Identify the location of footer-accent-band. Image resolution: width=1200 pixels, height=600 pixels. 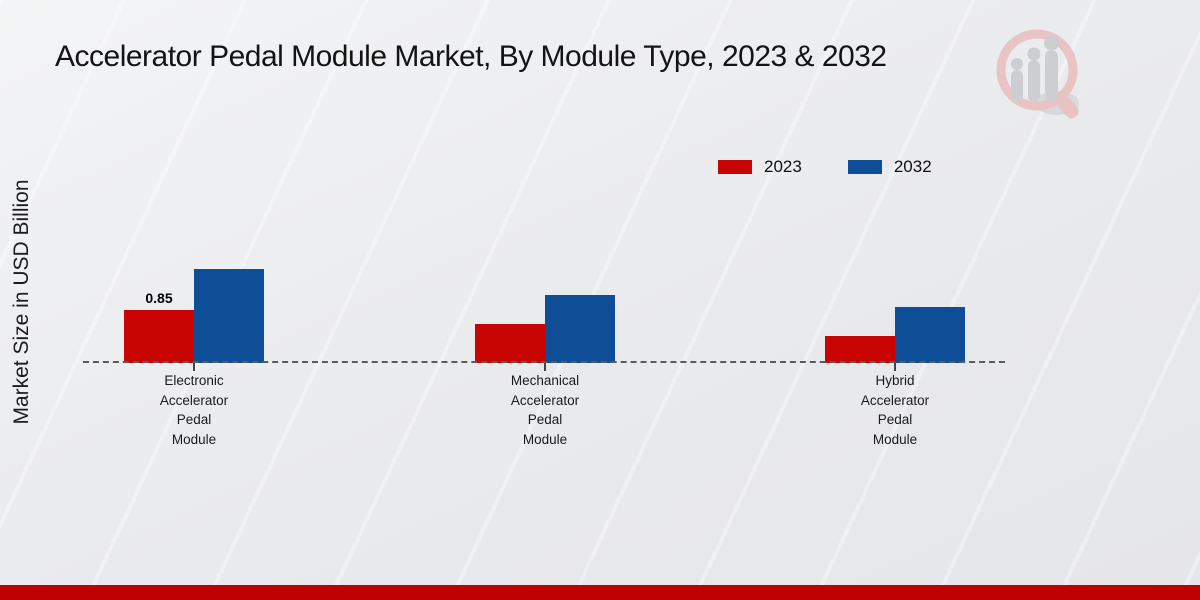
(600, 592).